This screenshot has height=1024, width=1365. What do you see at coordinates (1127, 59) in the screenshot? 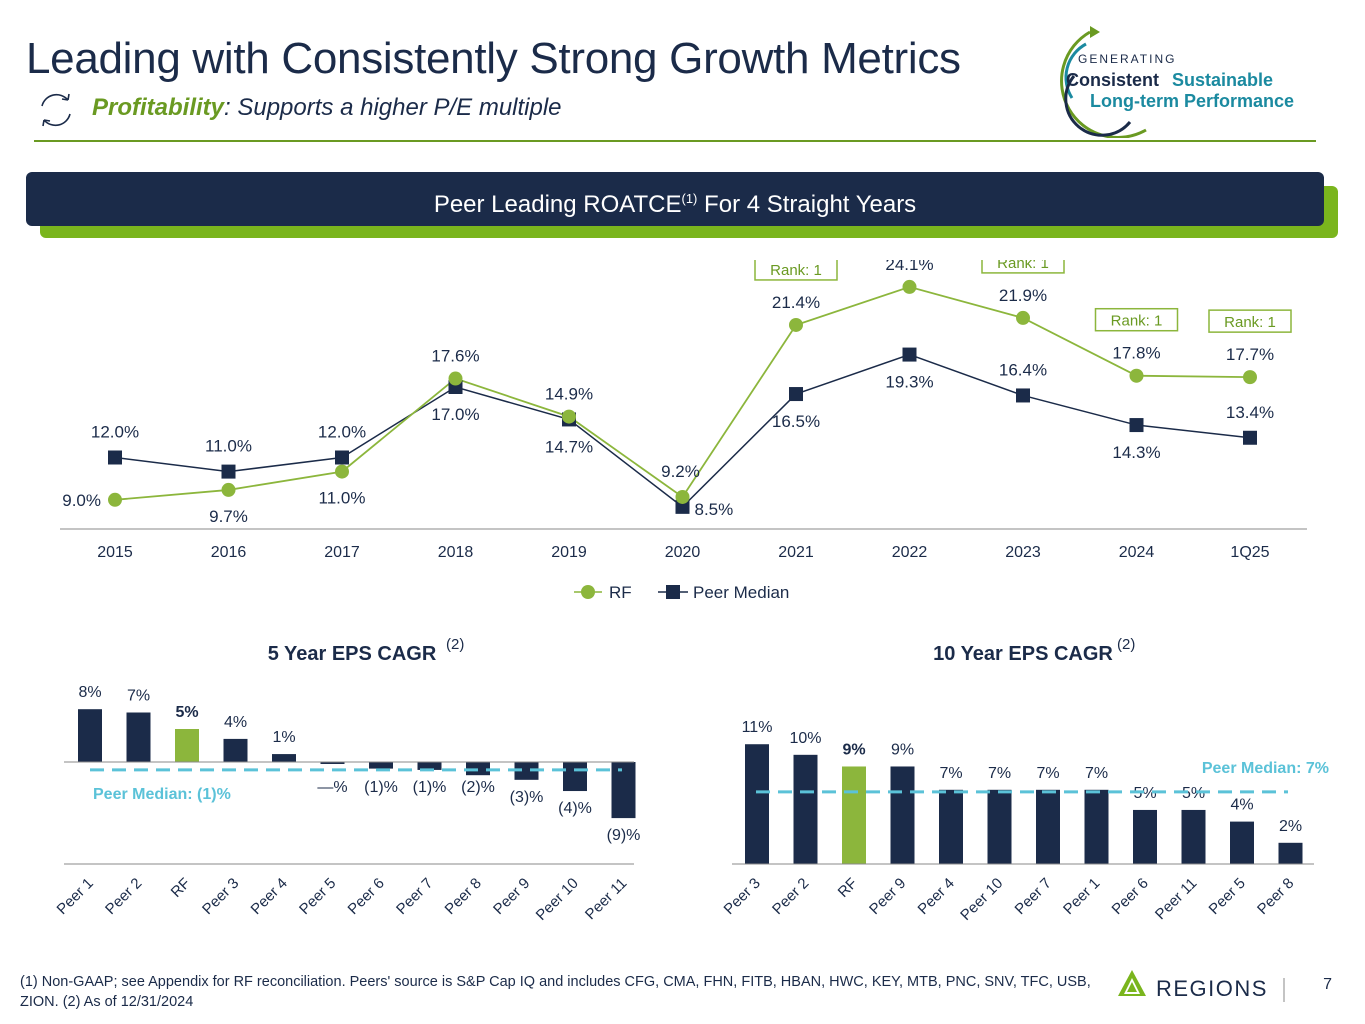
I see `badge-line1: GENERATING` at bounding box center [1127, 59].